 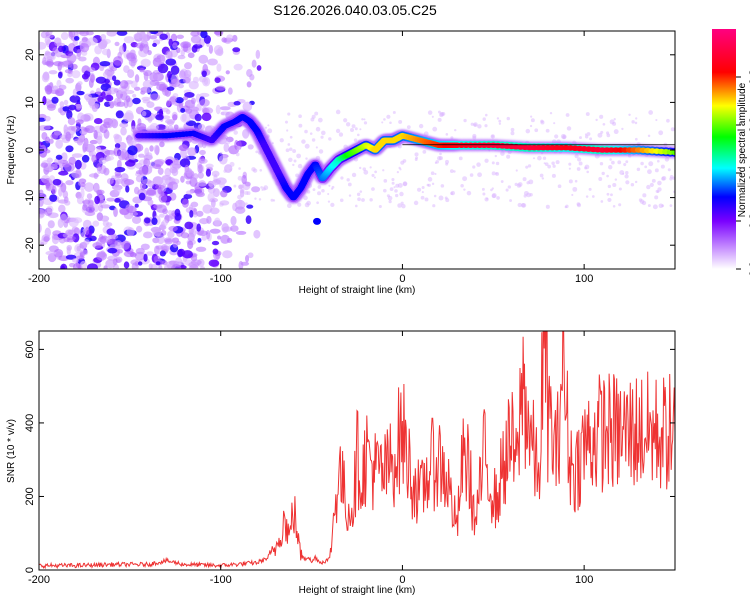 I want to click on y-tick-label: 20, so click(x=30, y=55).